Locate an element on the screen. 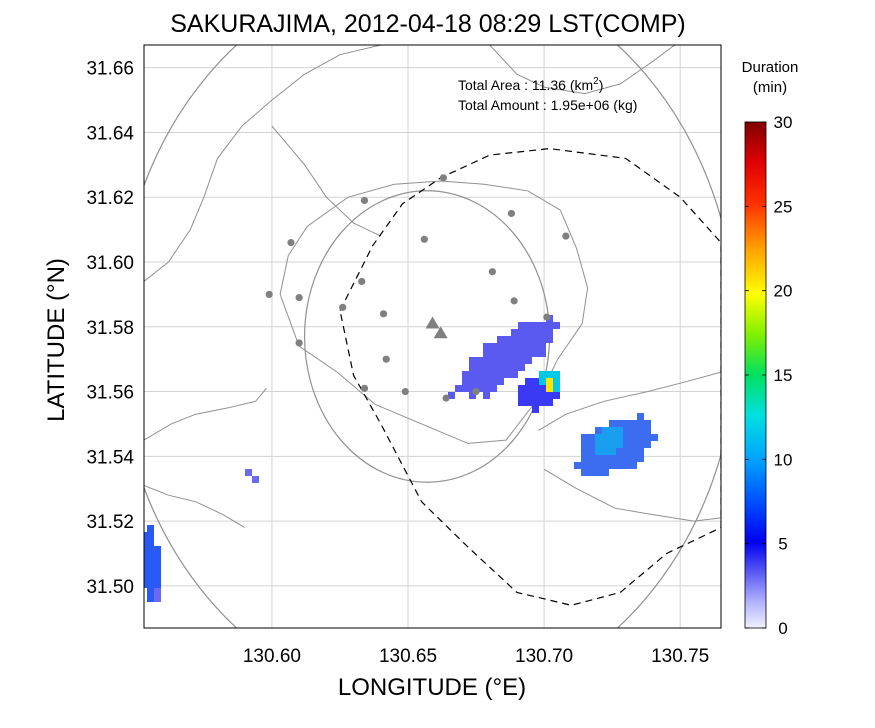 Image resolution: width=875 pixels, height=728 pixels. chart-title: SAKURAJIMA, 2012-04-18 08:29 LST(COMP) is located at coordinates (427, 24).